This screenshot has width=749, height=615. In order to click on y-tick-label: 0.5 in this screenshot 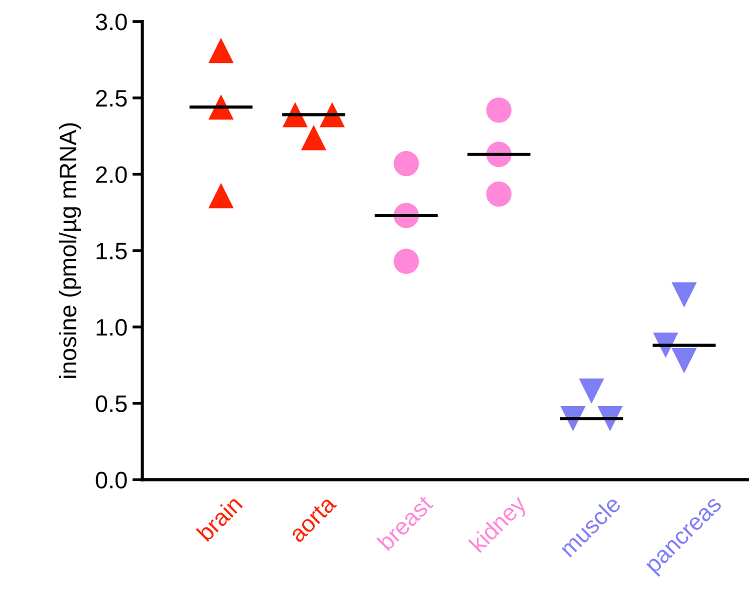, I will do `click(111, 403)`.